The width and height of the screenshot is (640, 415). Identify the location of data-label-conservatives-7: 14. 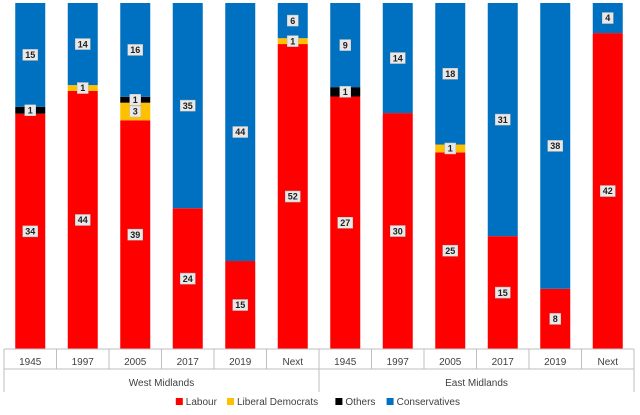
(398, 58).